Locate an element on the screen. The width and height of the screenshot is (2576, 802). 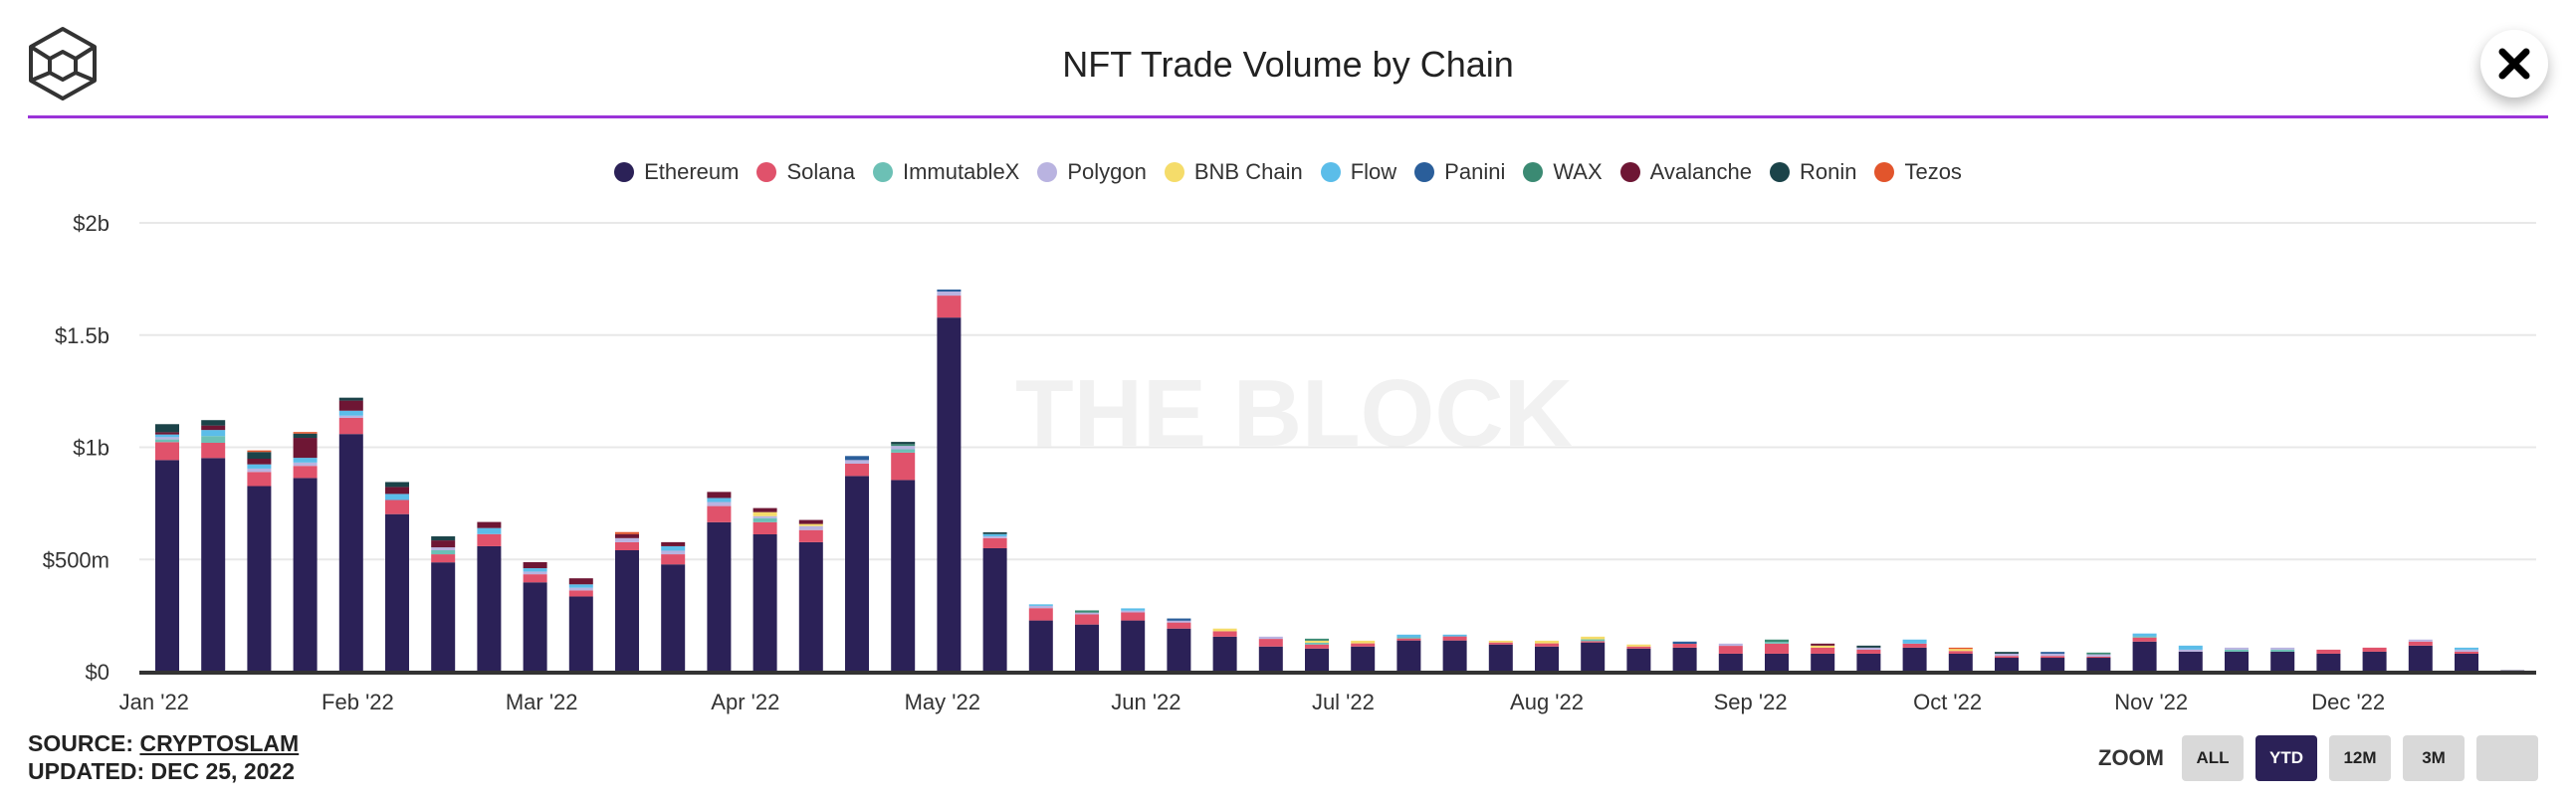
legend-item-wax: WAX is located at coordinates (1563, 172).